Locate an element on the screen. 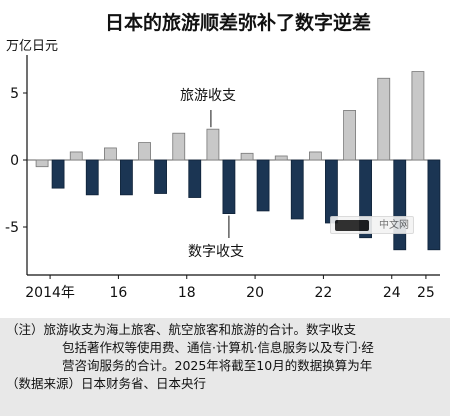  note-line-3: 营咨询服务的合计。2025年将截至10月的数据换算为年 is located at coordinates (217, 365).